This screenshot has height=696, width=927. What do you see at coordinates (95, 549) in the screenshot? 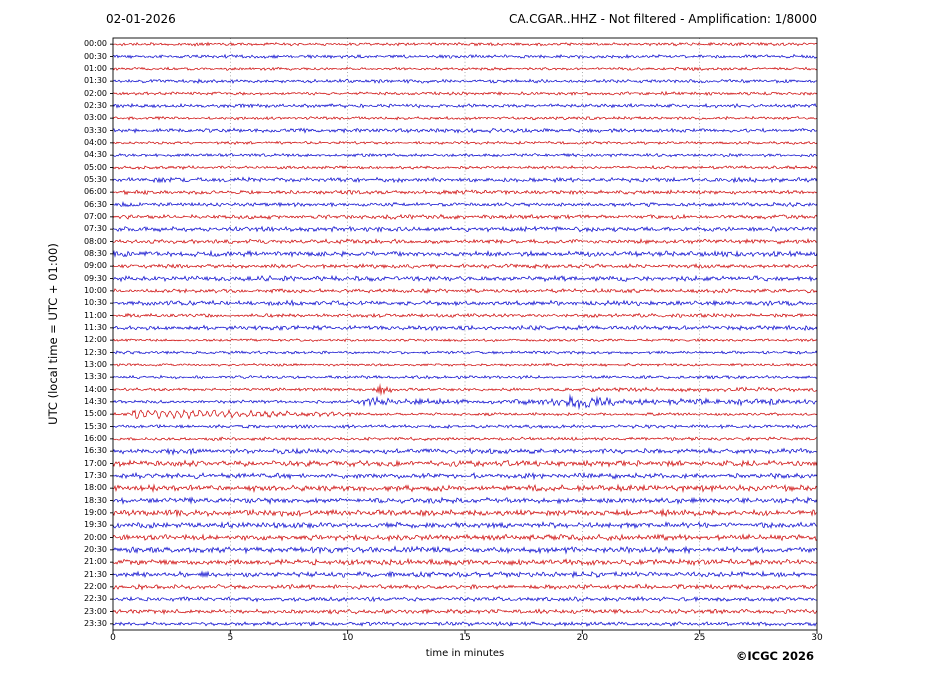
I see `row-time-label: 20:30` at bounding box center [95, 549].